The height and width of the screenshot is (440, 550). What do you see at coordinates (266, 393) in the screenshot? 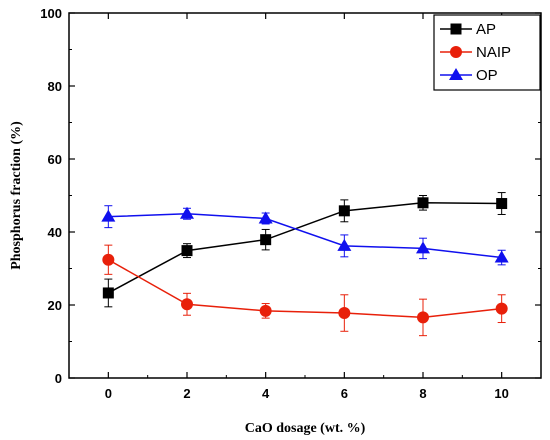
I see `x-tick-label: 4` at bounding box center [266, 393].